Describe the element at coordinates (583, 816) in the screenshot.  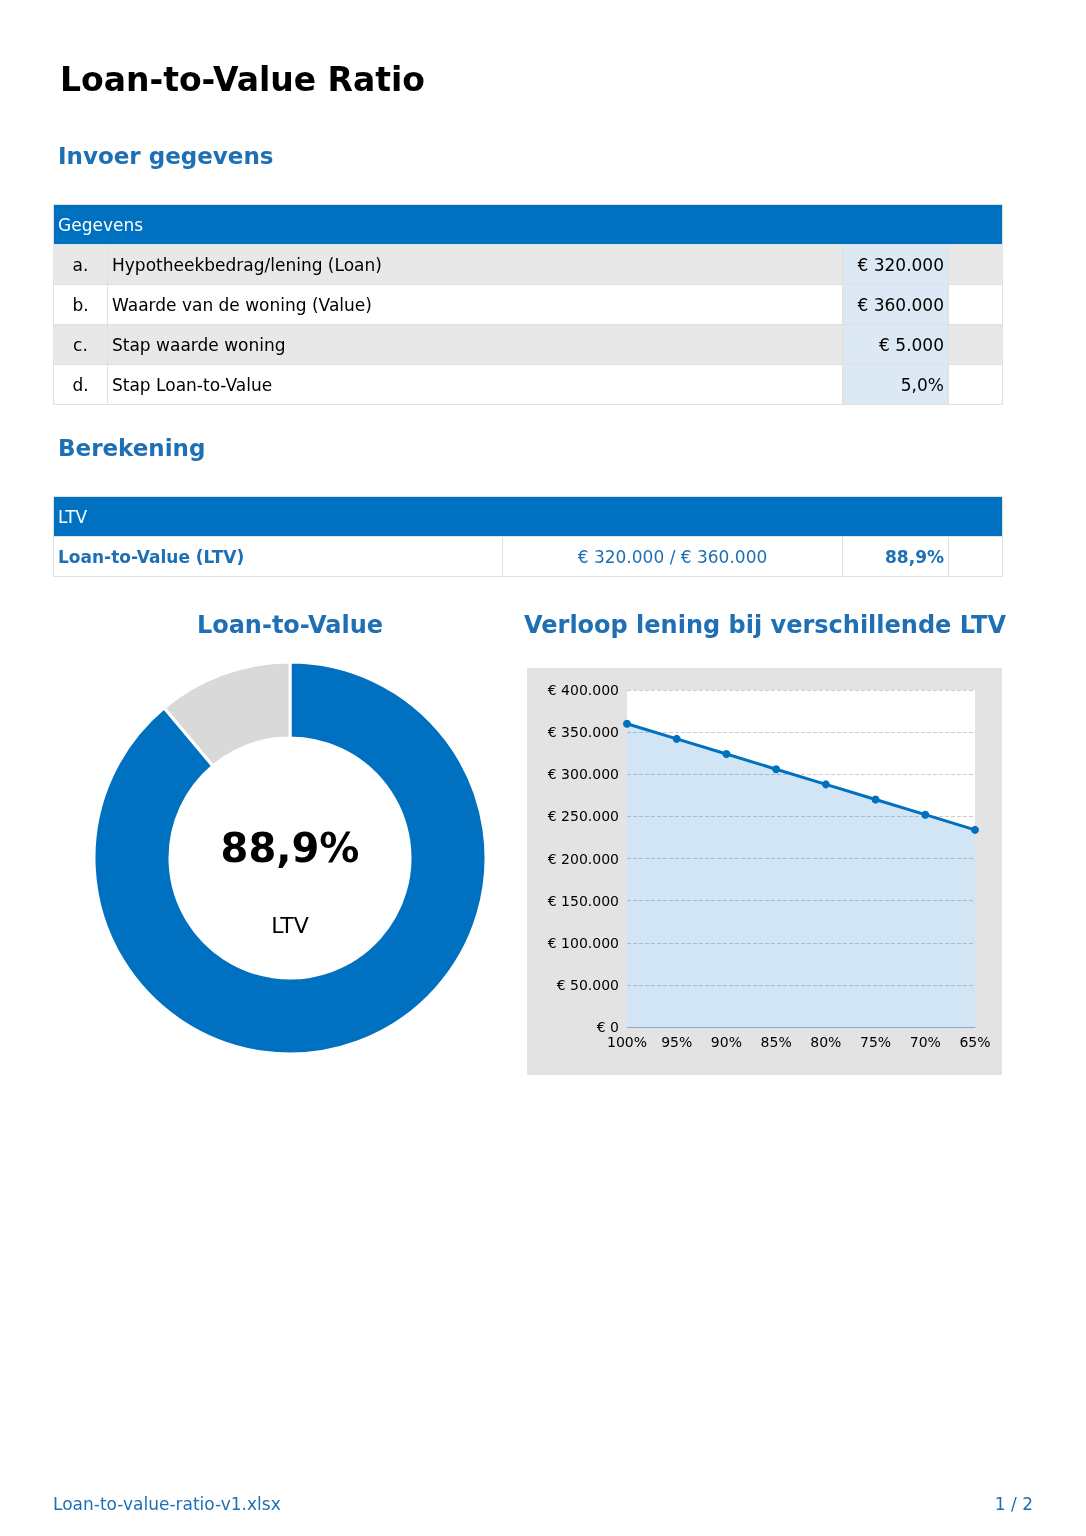
I see `y-tick-label: € 250.000` at that location.